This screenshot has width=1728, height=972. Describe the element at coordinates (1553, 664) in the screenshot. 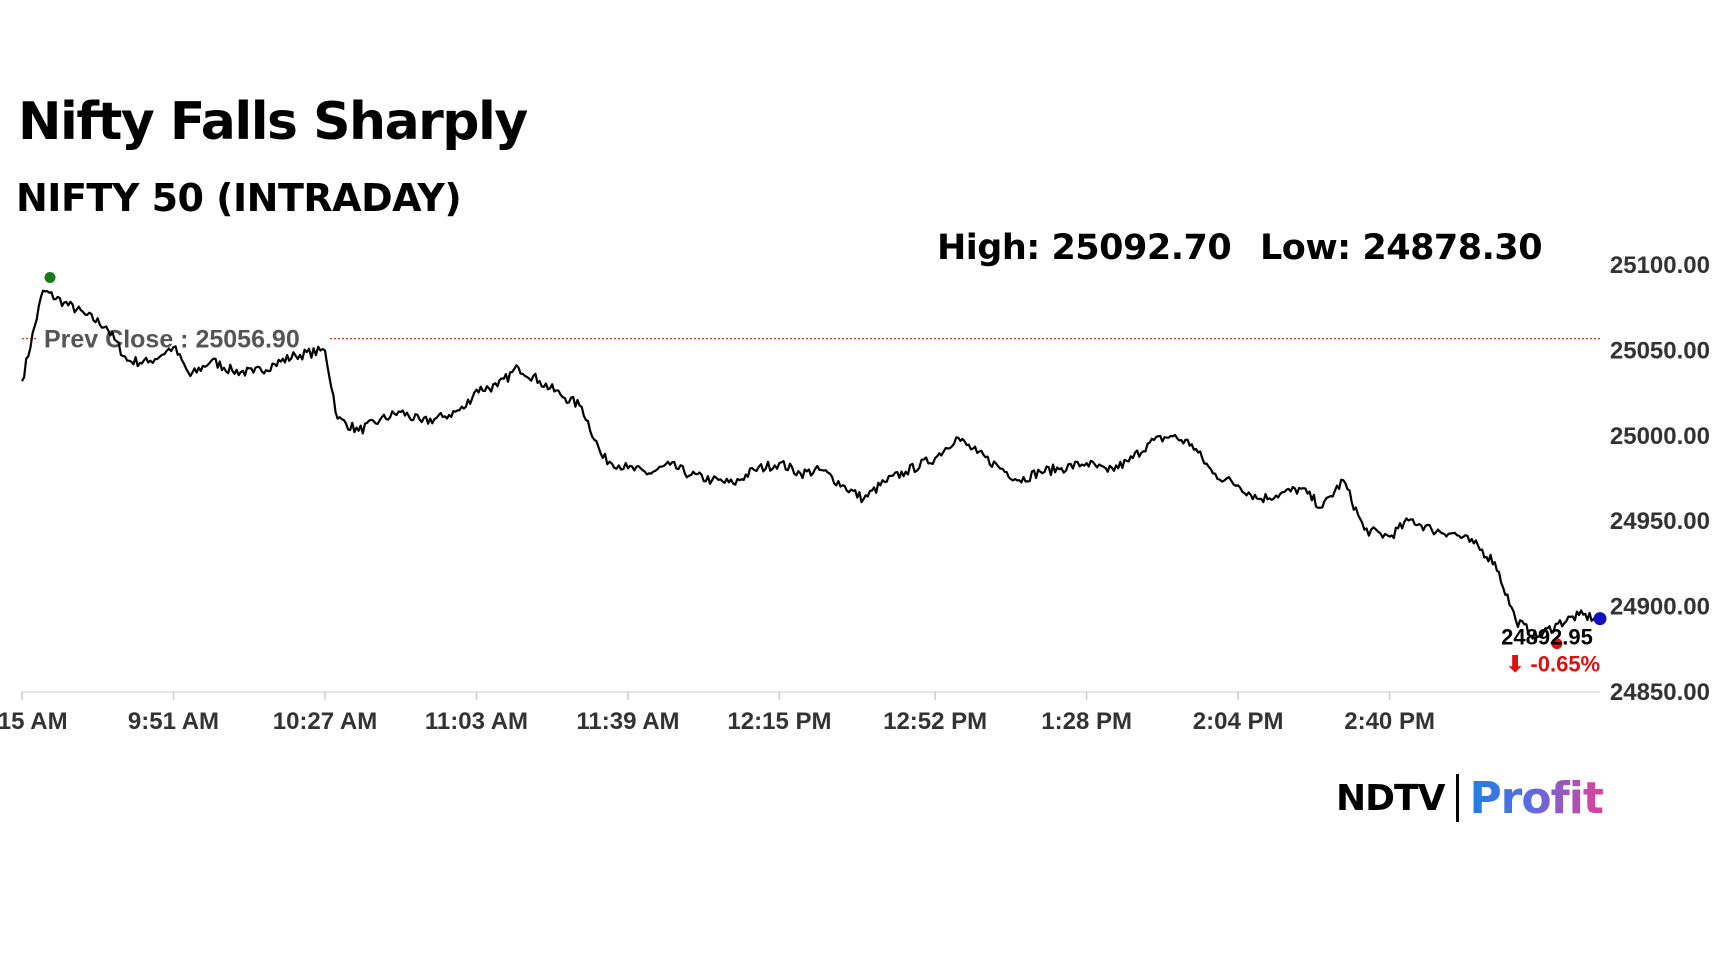

I see `change-percent-label: ⬇ -0.65%` at that location.